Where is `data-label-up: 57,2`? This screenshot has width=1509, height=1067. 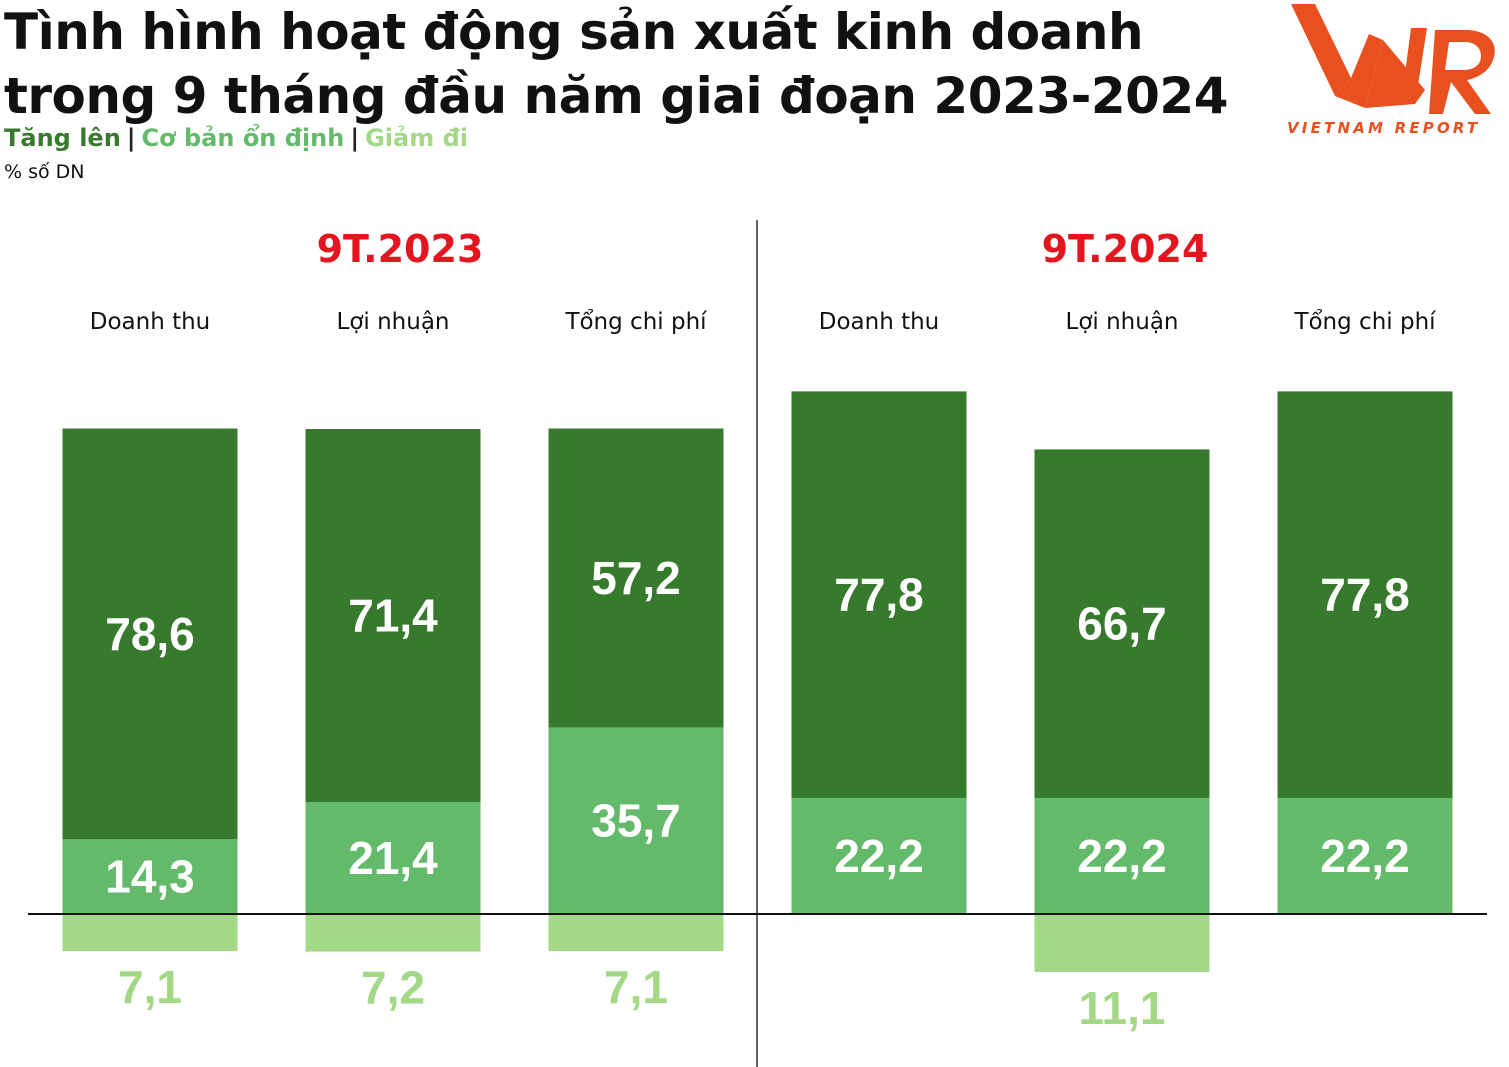
data-label-up: 57,2 is located at coordinates (636, 578).